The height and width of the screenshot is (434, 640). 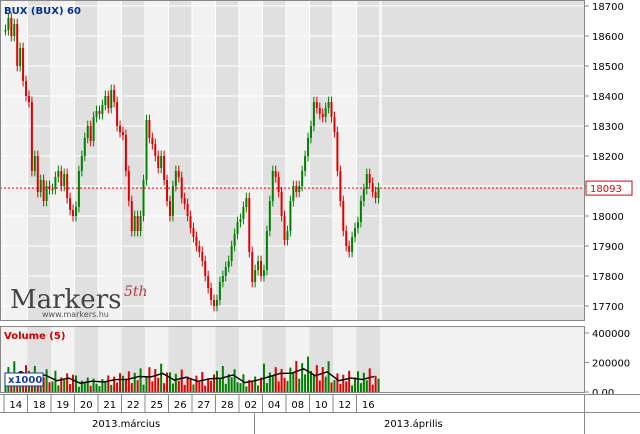 I want to click on volume-title: Volume (5), so click(x=34, y=336).